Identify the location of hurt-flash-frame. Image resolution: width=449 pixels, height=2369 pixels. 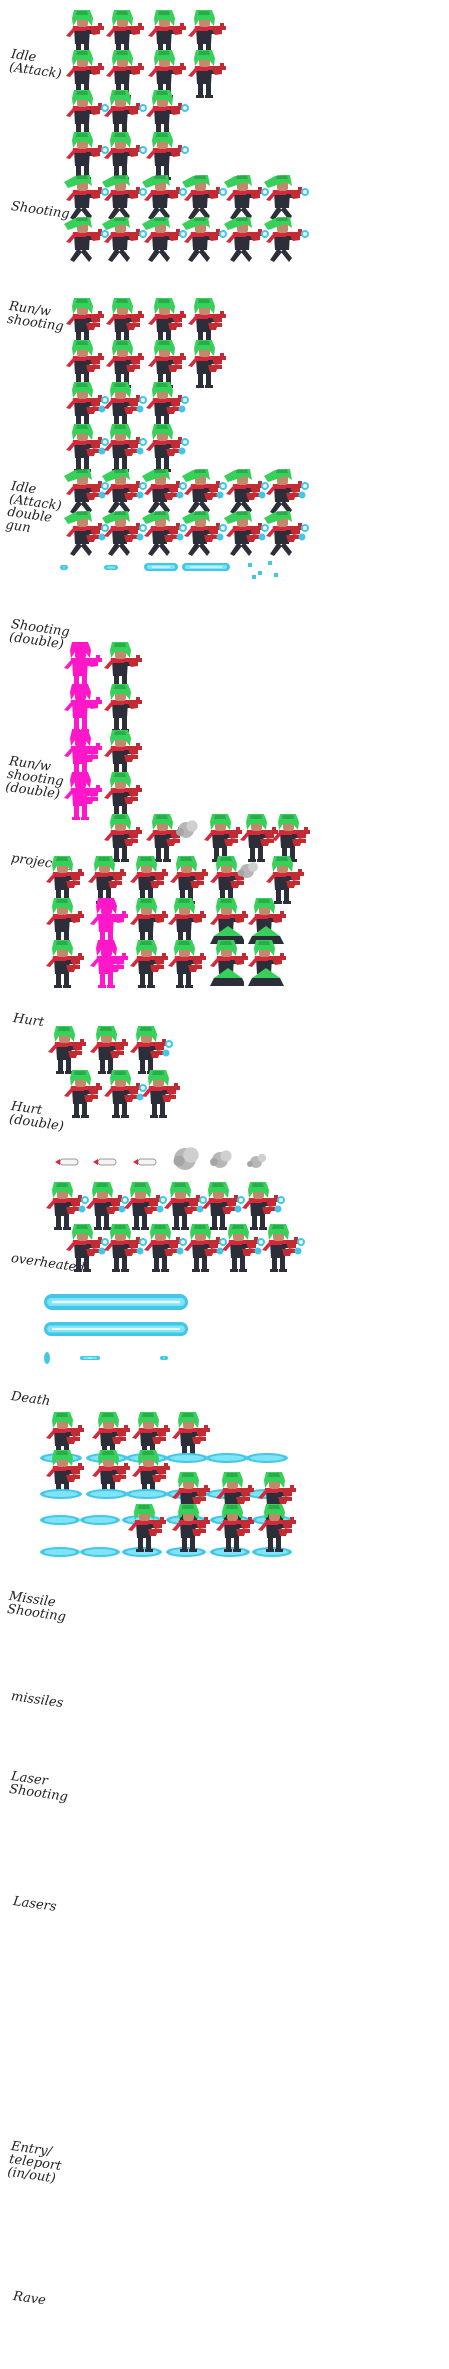
(83, 708).